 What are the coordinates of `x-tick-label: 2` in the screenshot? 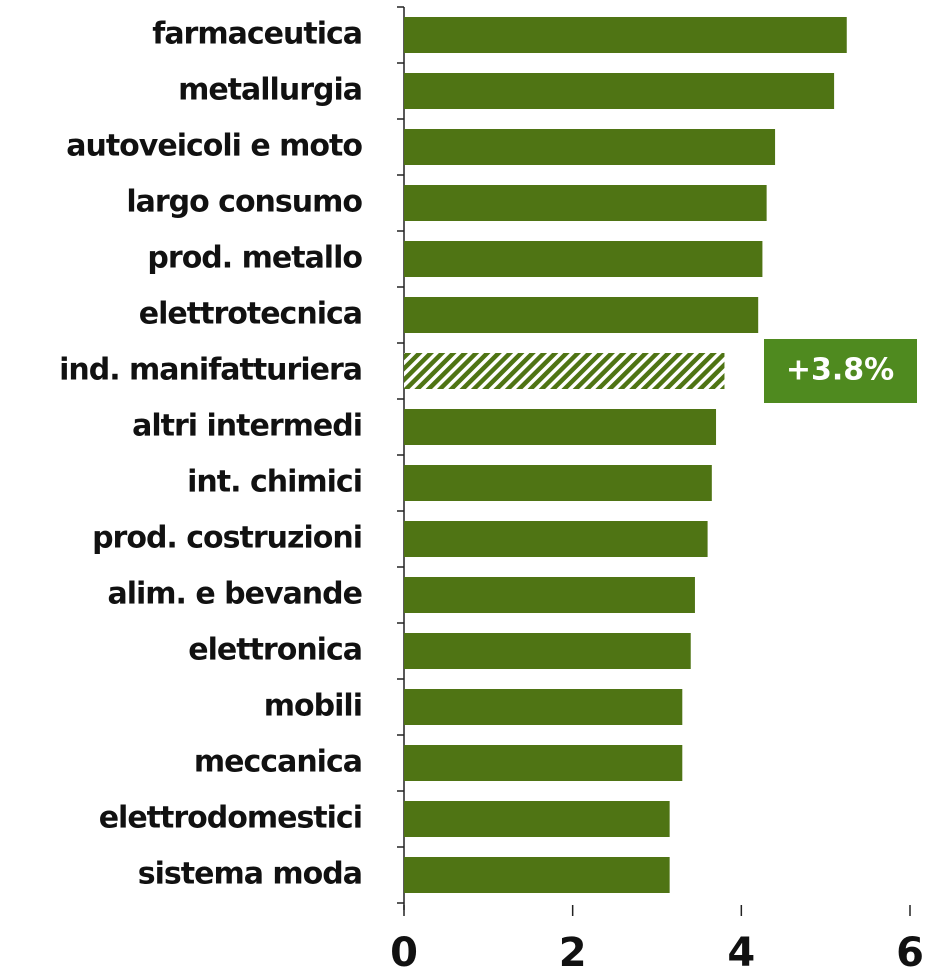 It's located at (573, 952).